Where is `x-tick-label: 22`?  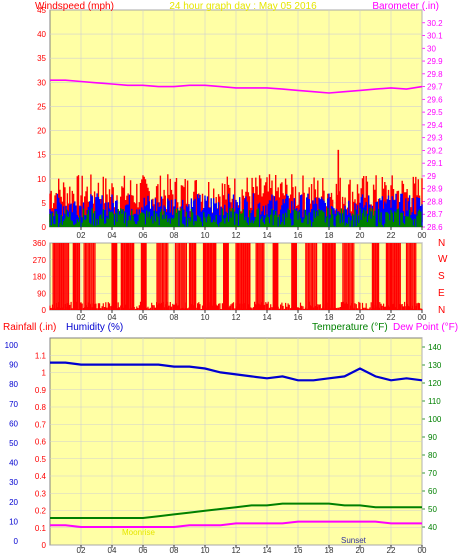 x-tick-label: 22 is located at coordinates (391, 235).